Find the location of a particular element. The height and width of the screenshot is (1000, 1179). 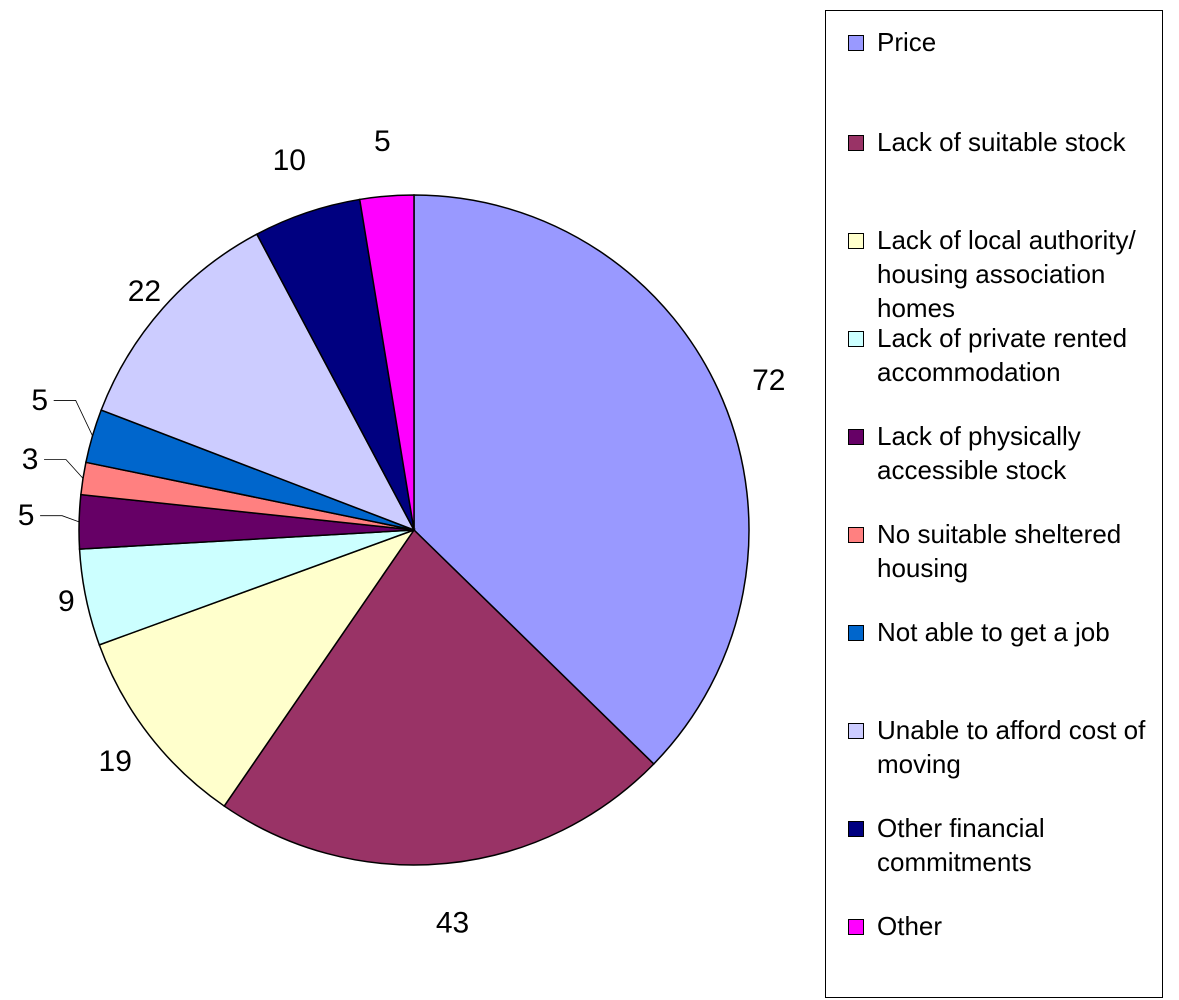

legend-label: Lack of suitable stock is located at coordinates (1001, 142).